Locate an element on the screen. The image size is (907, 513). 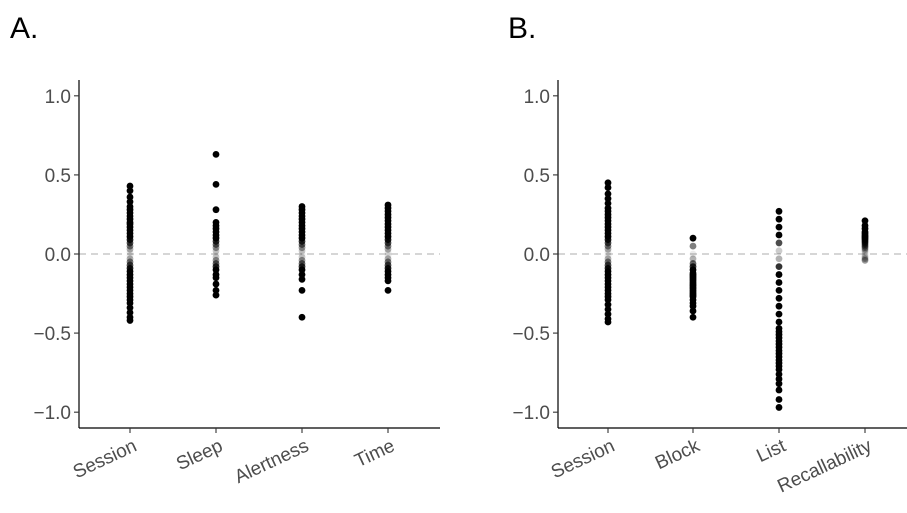
x-tick-label: Time is located at coordinates (375, 453).